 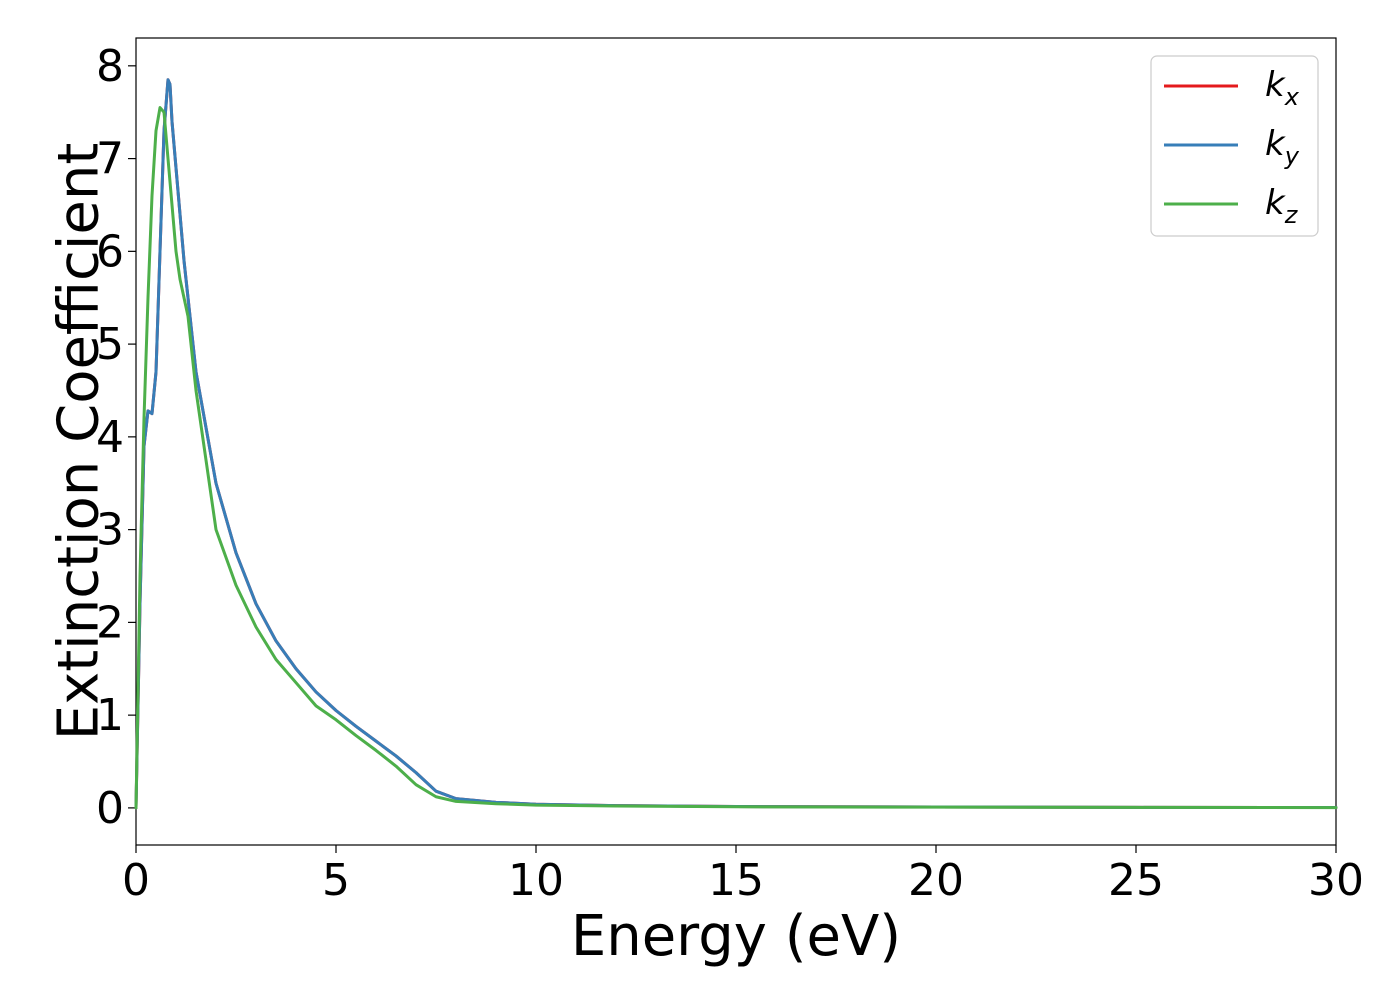 I want to click on x-tick-label: 10, so click(x=536, y=880).